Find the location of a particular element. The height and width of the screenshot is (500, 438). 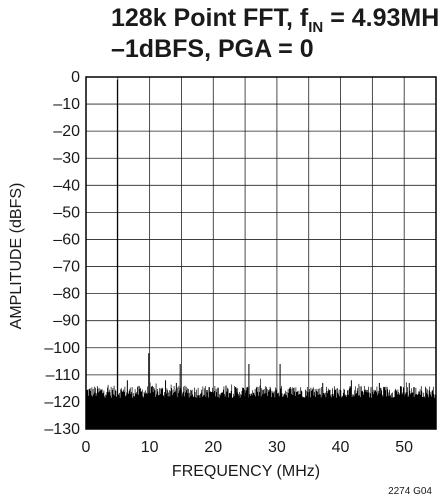

x-tick-label: 0 is located at coordinates (86, 447).